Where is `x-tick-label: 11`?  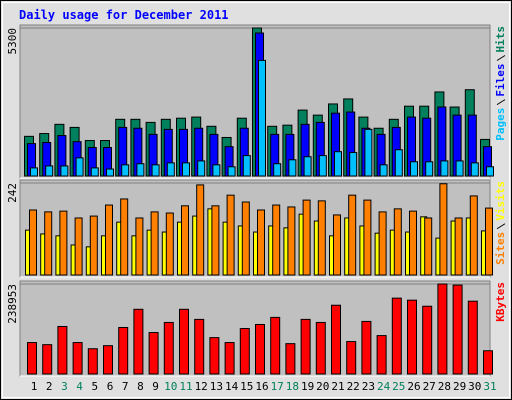 x-tick-label: 11 is located at coordinates (185, 386).